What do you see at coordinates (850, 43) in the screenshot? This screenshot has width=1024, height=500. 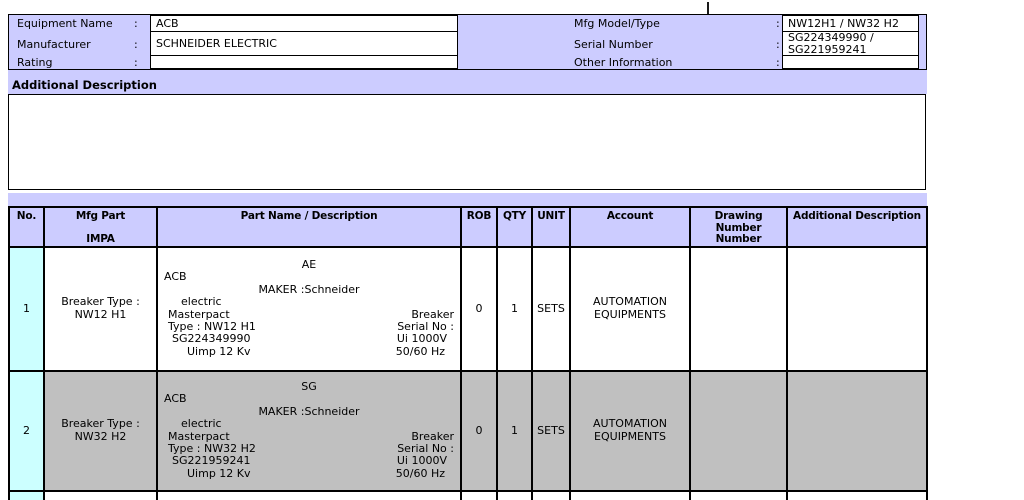 I see `serial-number-input: SG224349990 / SG221959241` at bounding box center [850, 43].